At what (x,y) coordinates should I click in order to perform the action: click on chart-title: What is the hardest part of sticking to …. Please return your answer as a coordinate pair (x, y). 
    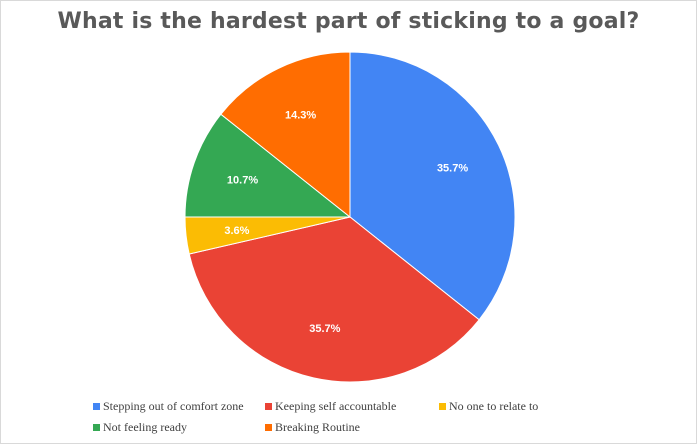
    Looking at the image, I should click on (348, 21).